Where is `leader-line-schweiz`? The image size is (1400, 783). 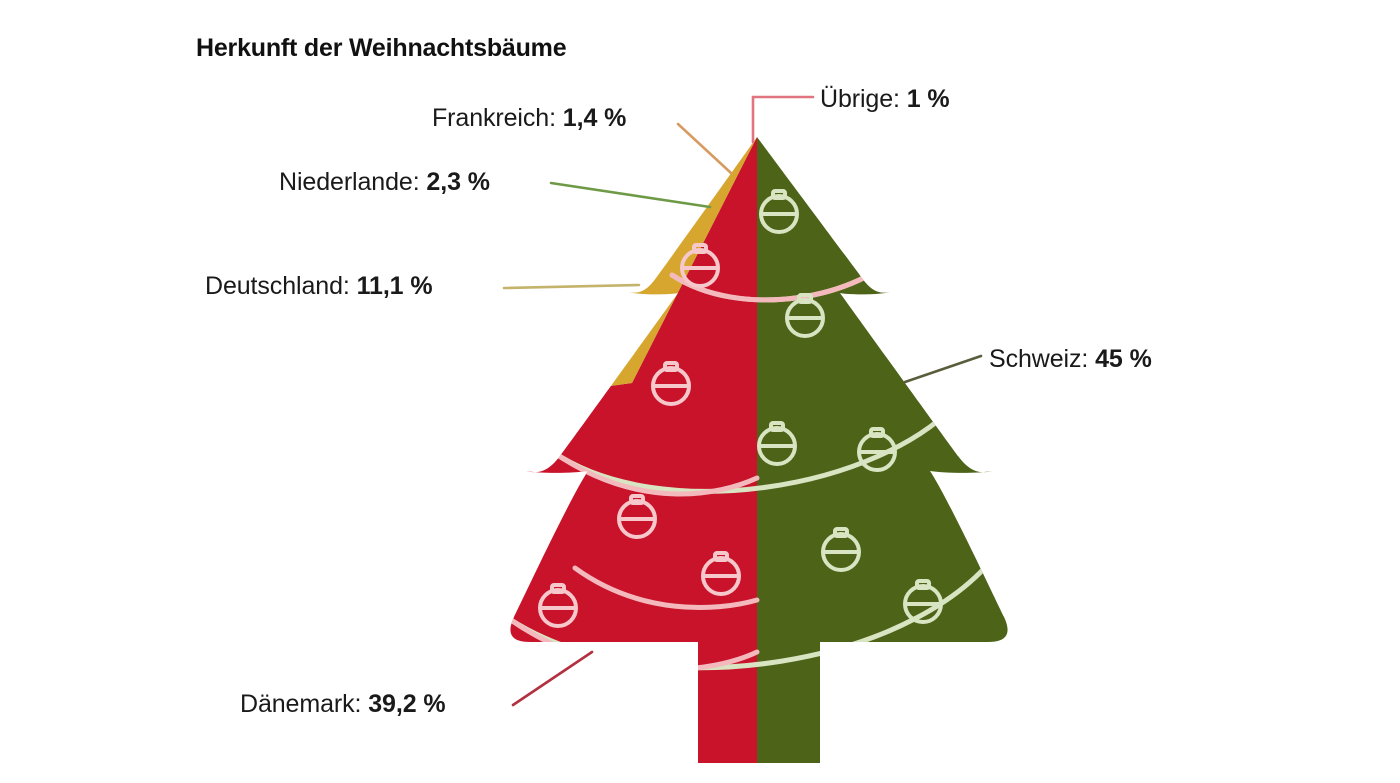 leader-line-schweiz is located at coordinates (943, 369).